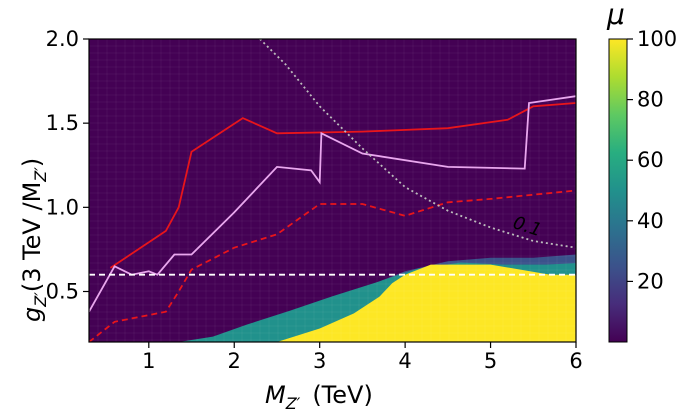 Image resolution: width=685 pixels, height=413 pixels. I want to click on x-tick-label: 5, so click(490, 361).